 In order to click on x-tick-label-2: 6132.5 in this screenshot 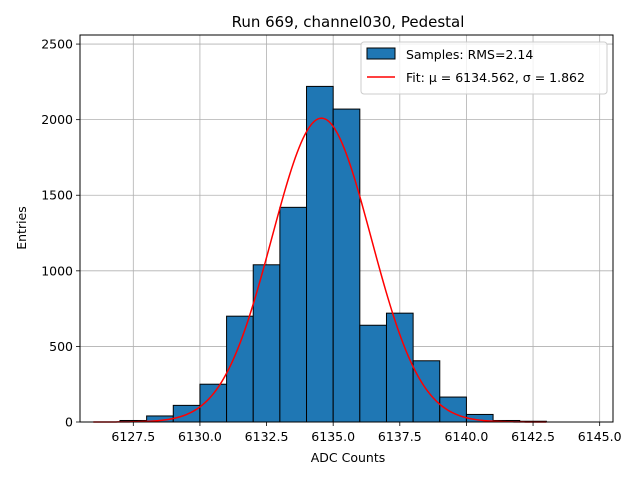, I will do `click(267, 436)`.